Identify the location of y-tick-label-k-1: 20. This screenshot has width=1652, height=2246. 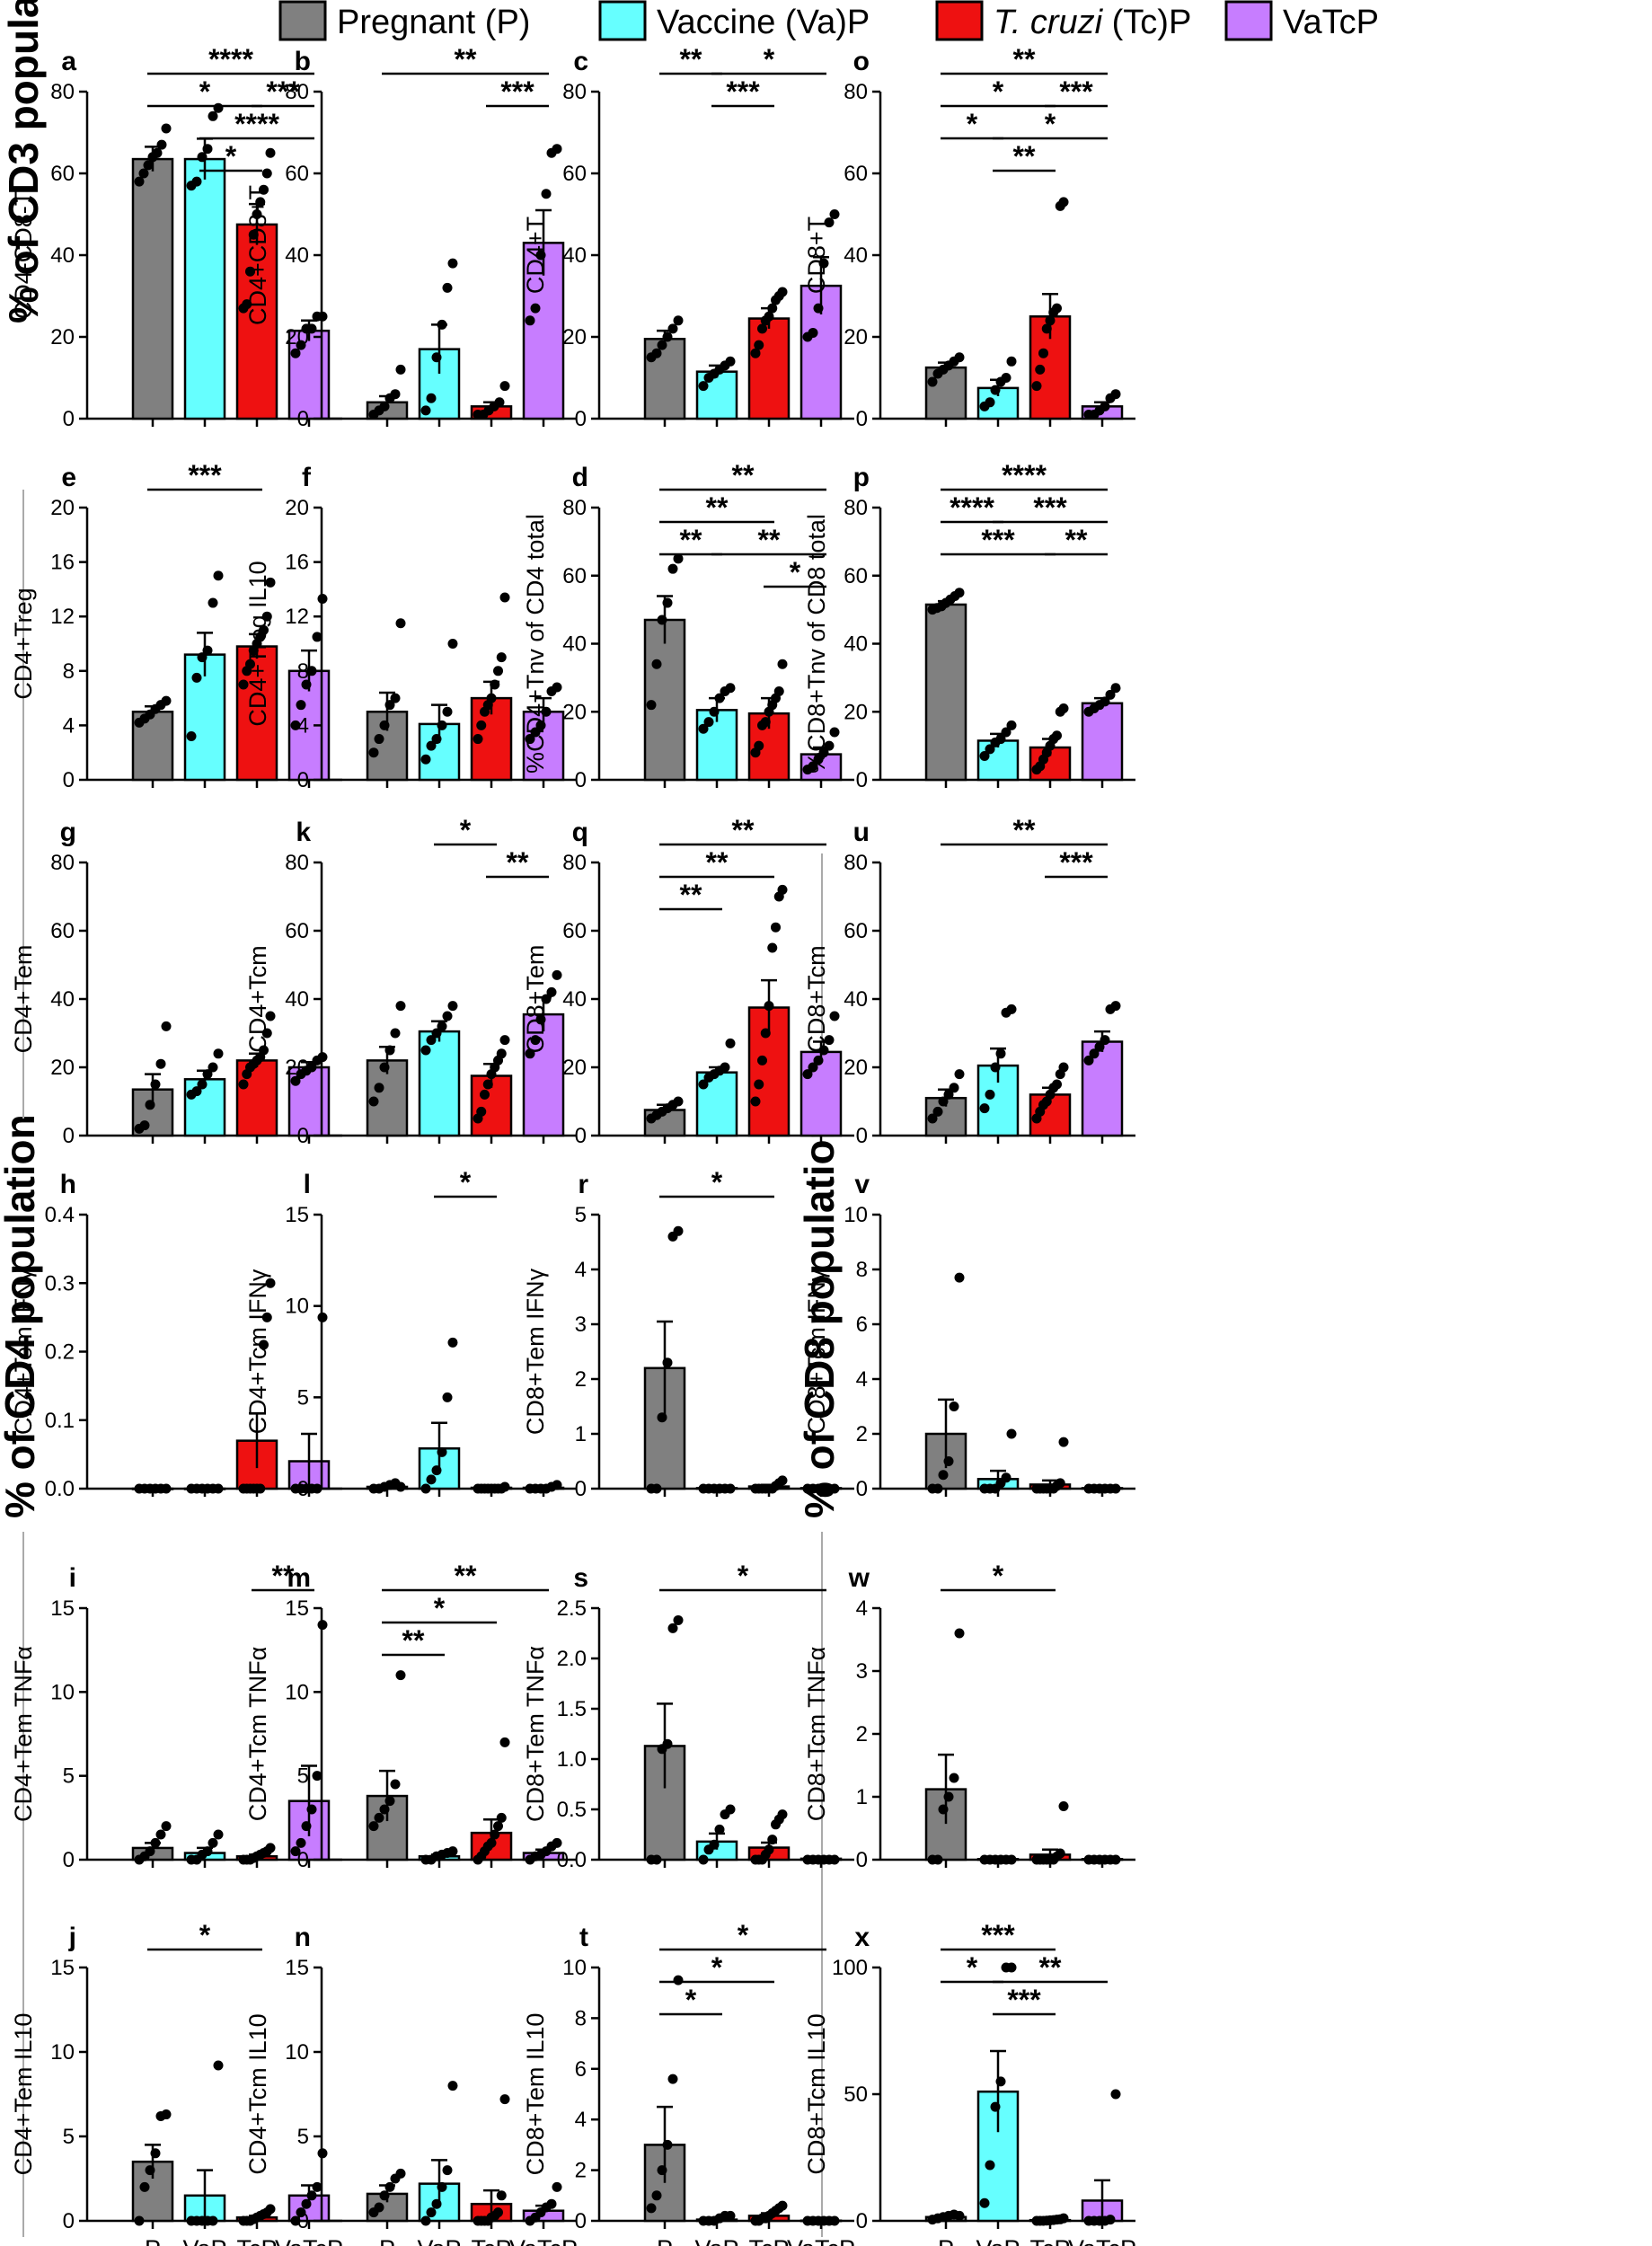
(297, 1068).